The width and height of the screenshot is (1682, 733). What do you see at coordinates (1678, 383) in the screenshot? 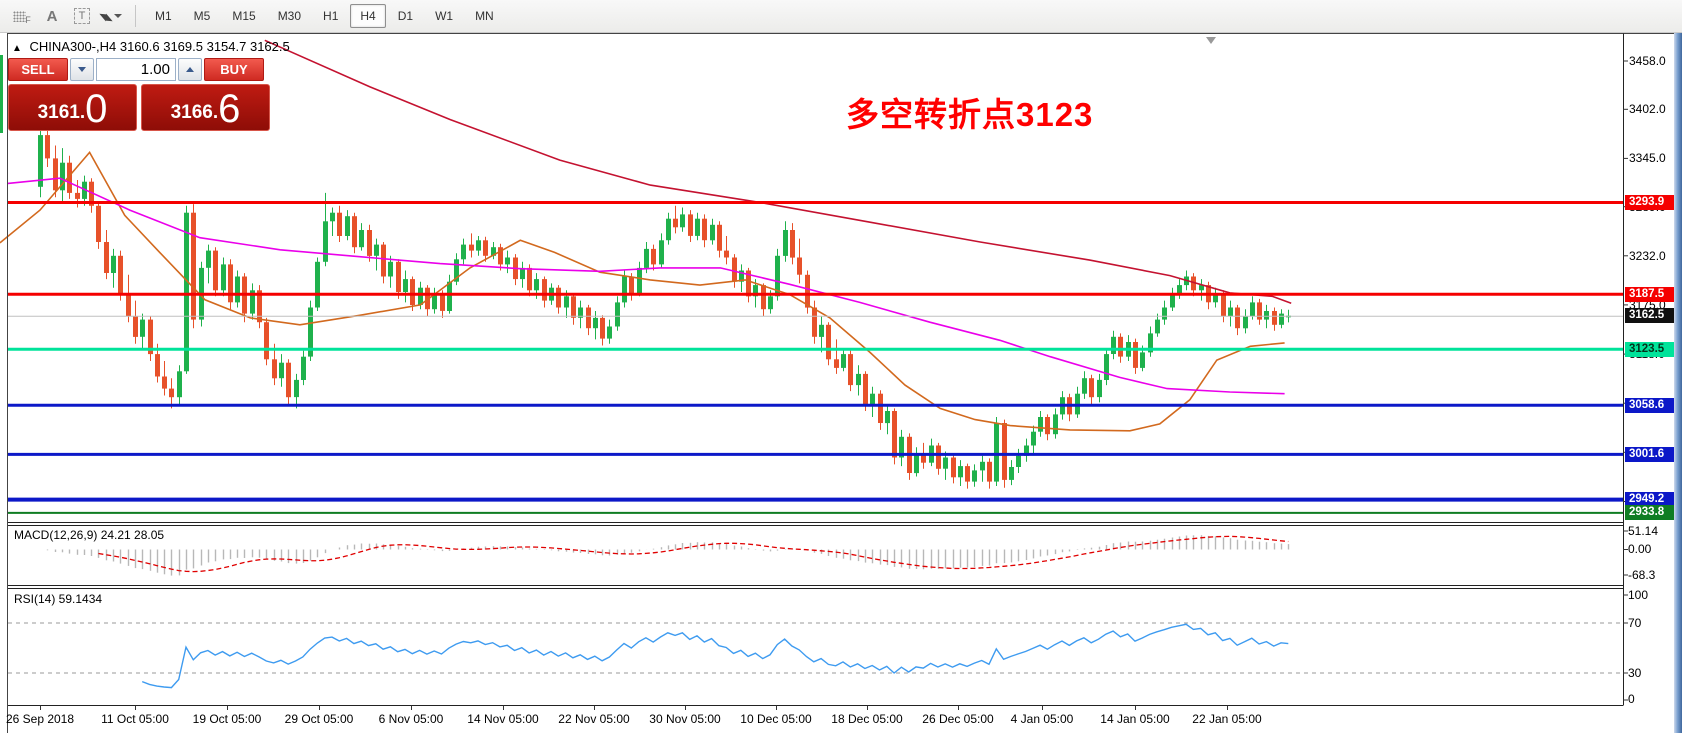
I see `vertical-scrollbar` at bounding box center [1678, 383].